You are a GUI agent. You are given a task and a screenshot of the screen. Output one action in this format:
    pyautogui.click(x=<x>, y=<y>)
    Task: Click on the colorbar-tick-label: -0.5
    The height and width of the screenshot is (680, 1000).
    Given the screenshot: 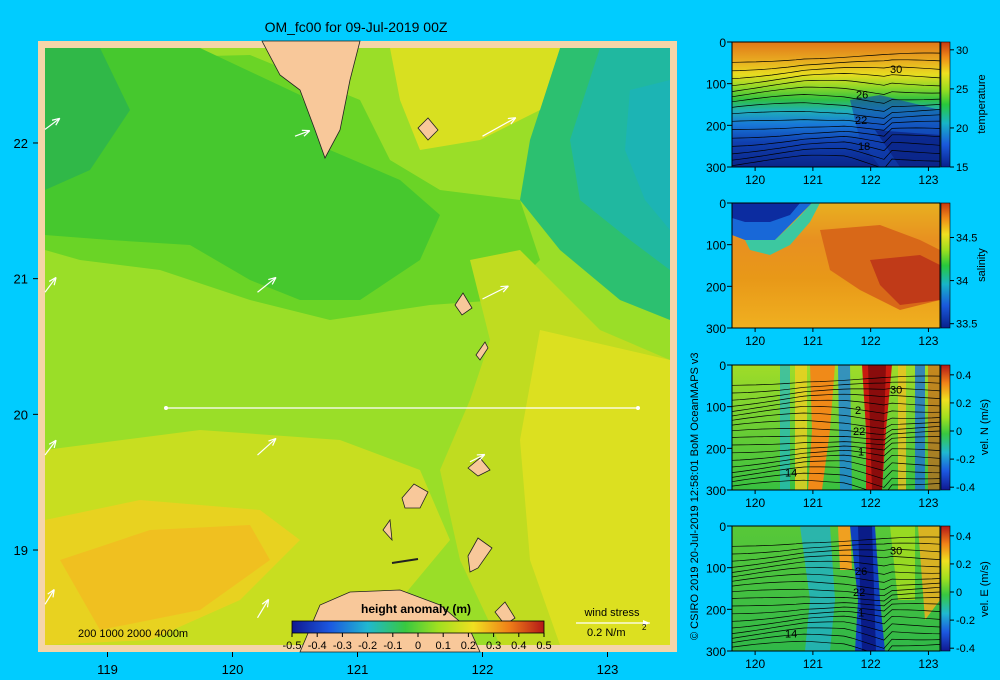 What is the action you would take?
    pyautogui.click(x=292, y=646)
    